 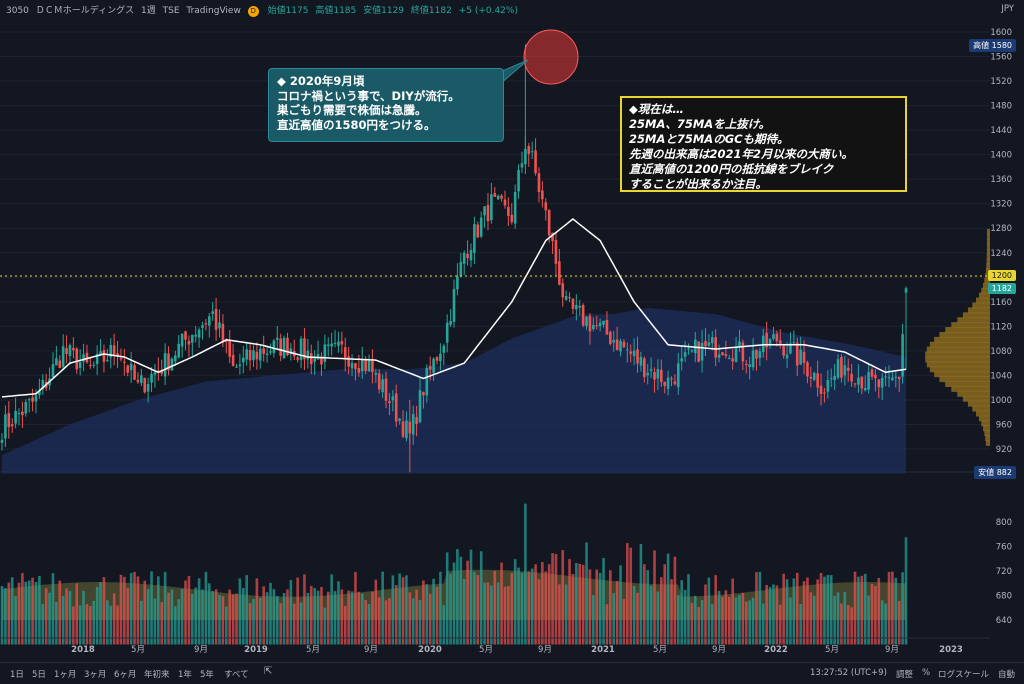 I want to click on price-tick-label: 1440, so click(x=1001, y=131).